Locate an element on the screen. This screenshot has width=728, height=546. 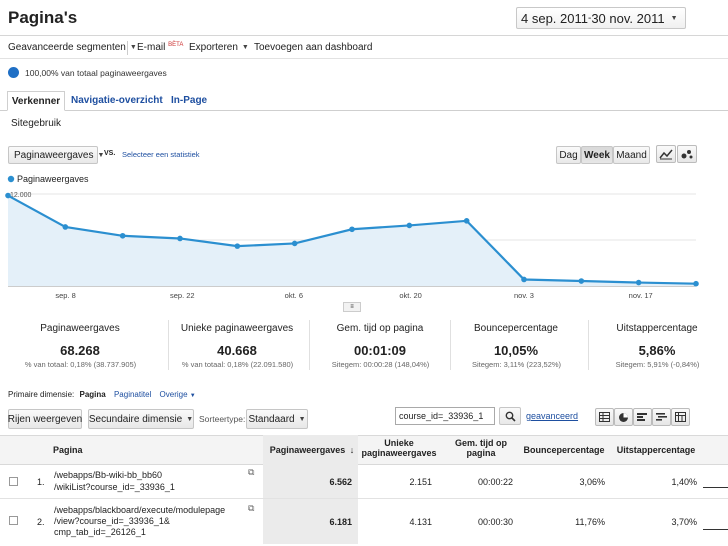
x-tick-label: sep. 22 is located at coordinates (182, 295).